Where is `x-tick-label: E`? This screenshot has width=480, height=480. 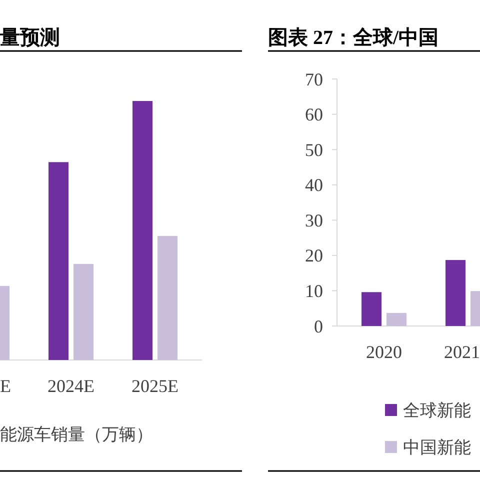
x-tick-label: E is located at coordinates (5, 386).